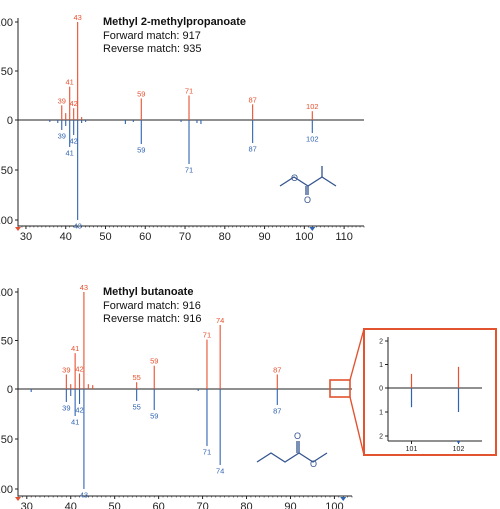 The image size is (500, 509). What do you see at coordinates (357, 354) in the screenshot?
I see `zoom-connector-top` at bounding box center [357, 354].